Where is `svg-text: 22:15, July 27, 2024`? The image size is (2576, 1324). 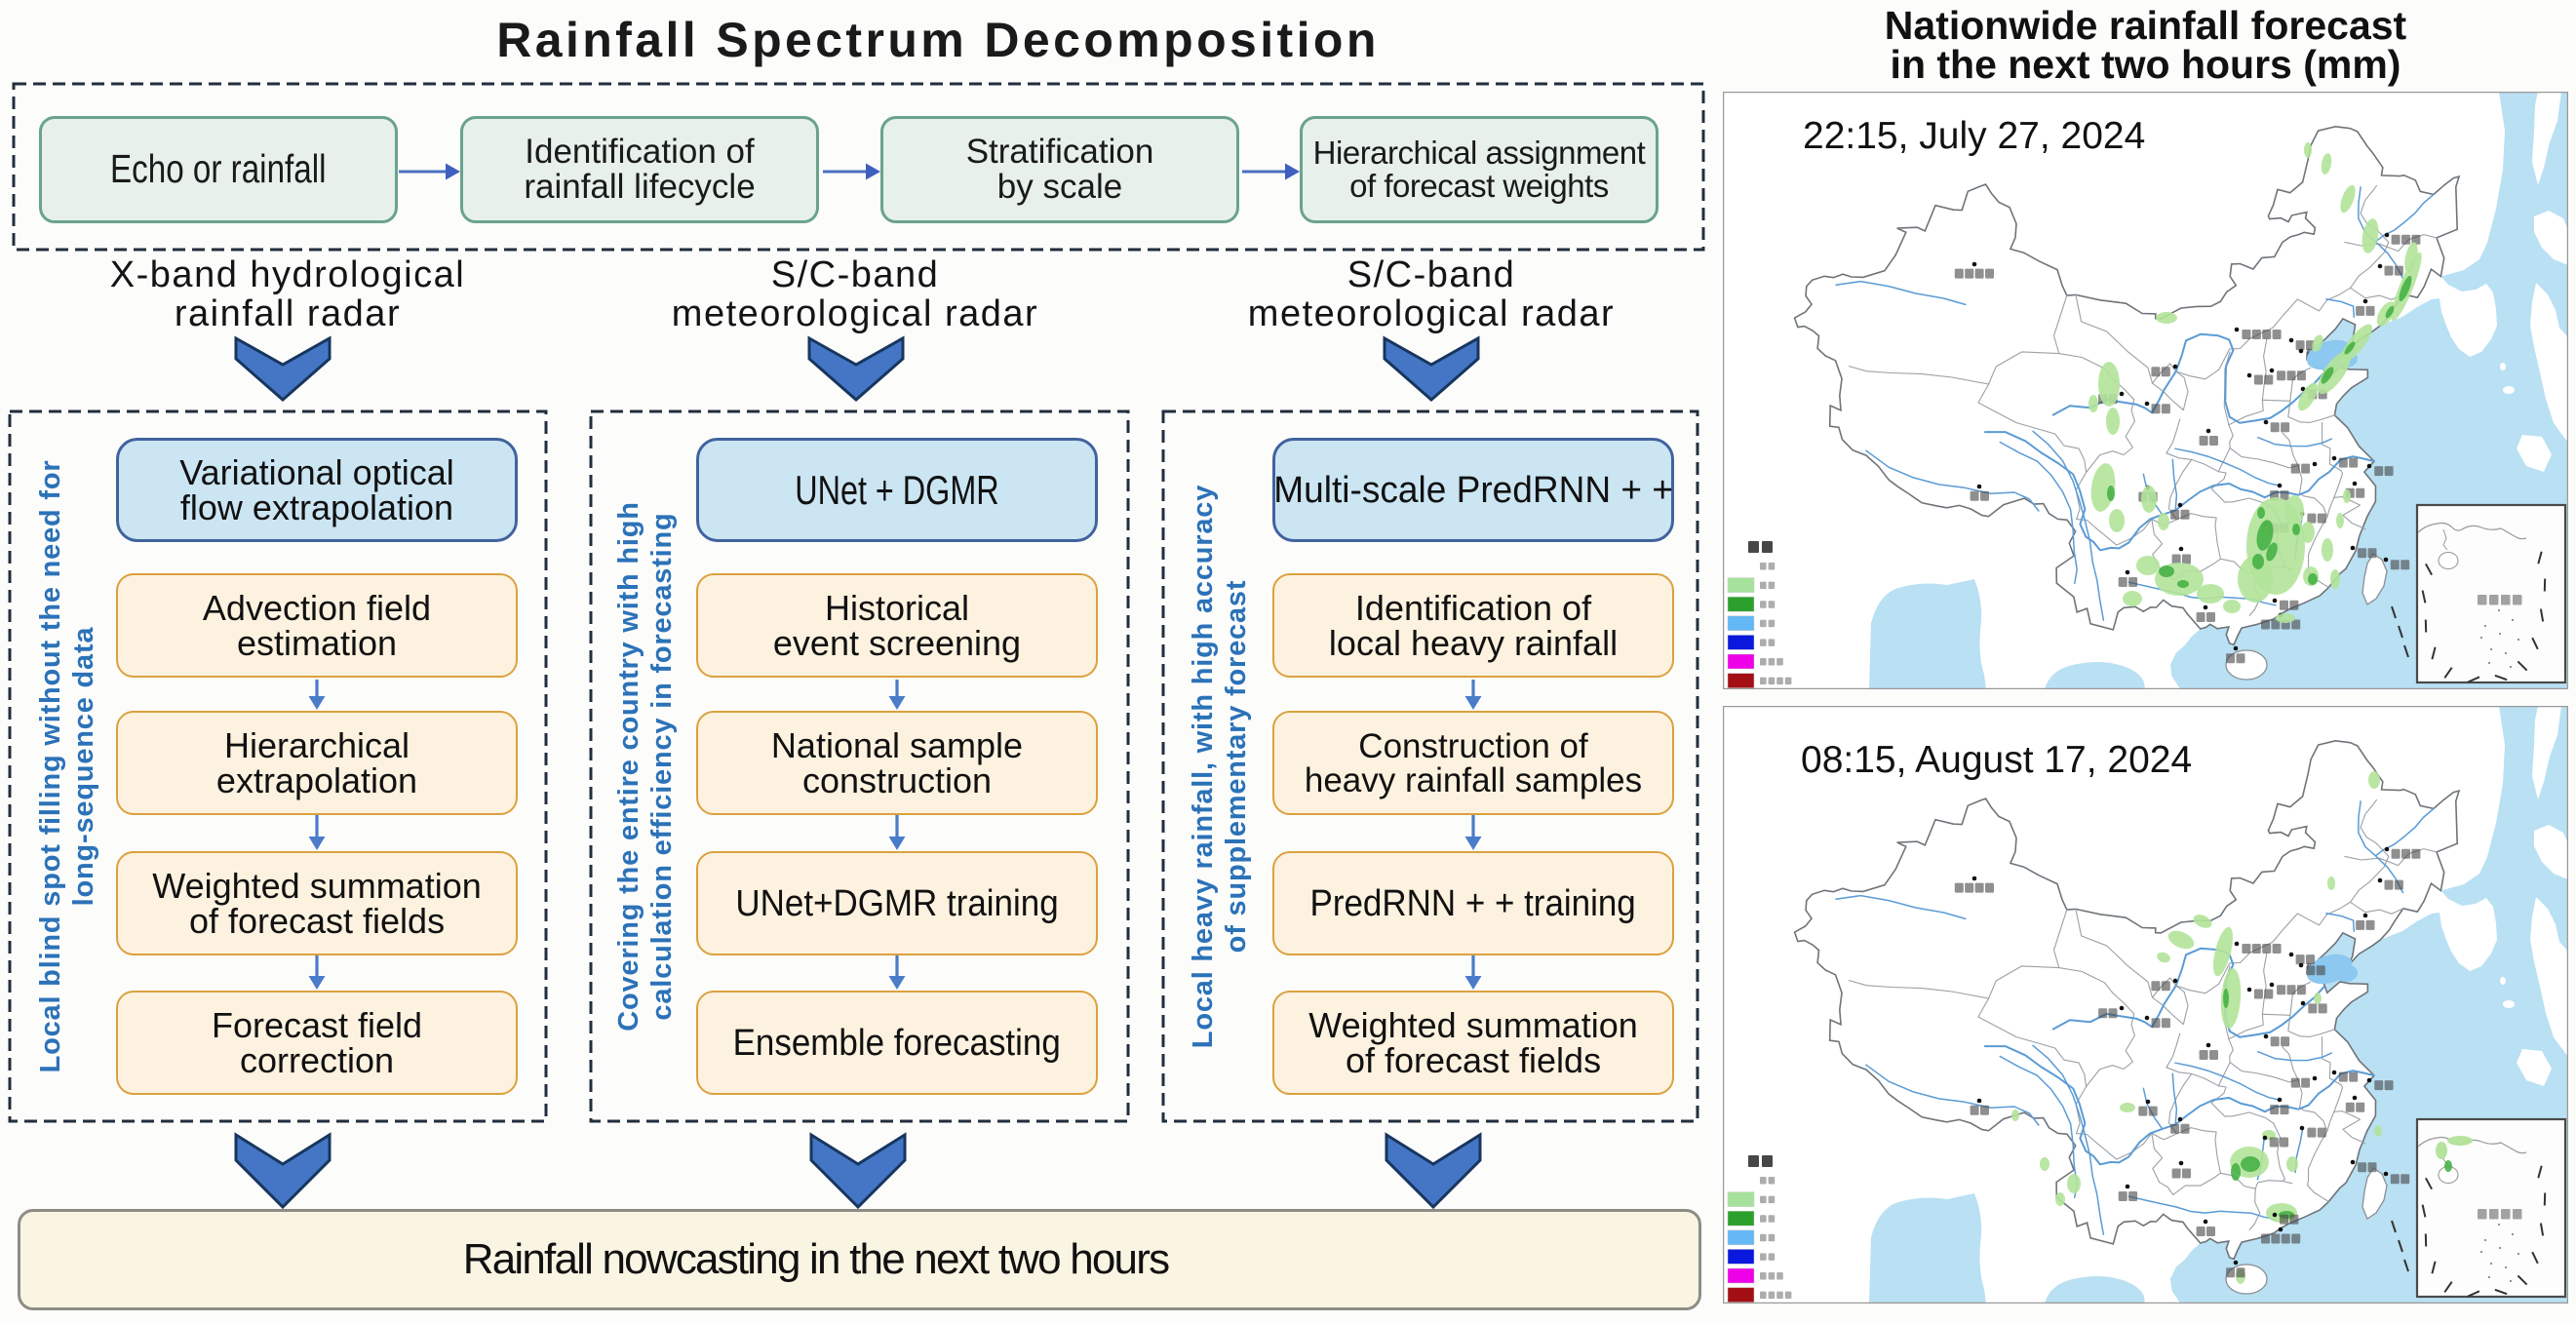
svg-text: 22:15, July 27, 2024 is located at coordinates (1974, 136).